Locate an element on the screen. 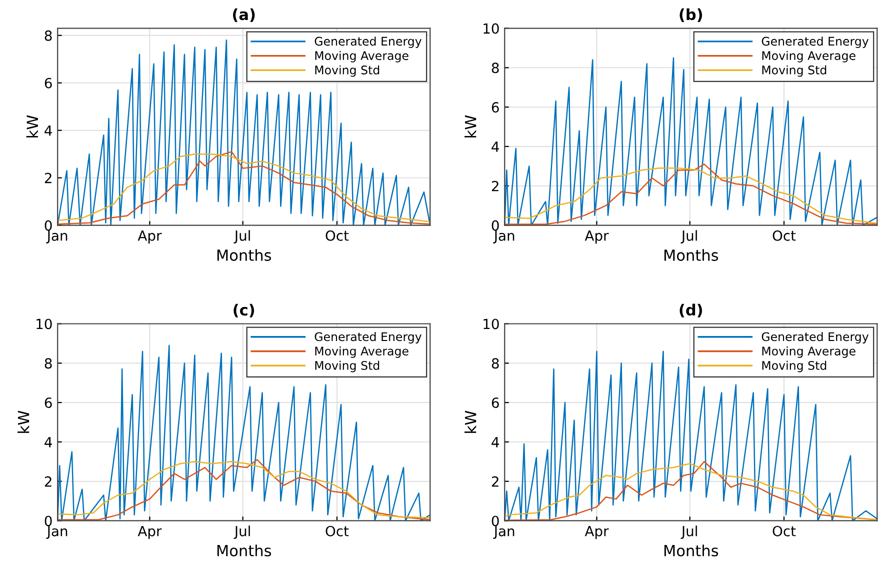 This screenshot has width=886, height=566. chart-title: (d) is located at coordinates (691, 311).